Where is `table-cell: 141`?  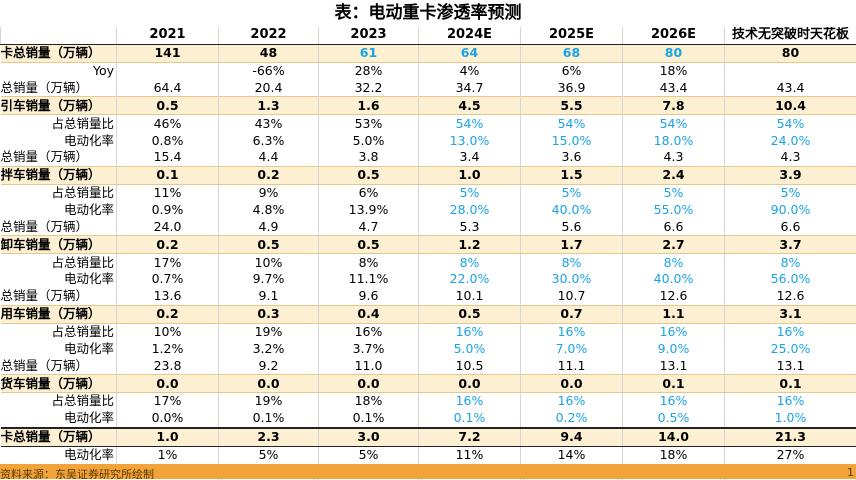
table-cell: 141 is located at coordinates (168, 53).